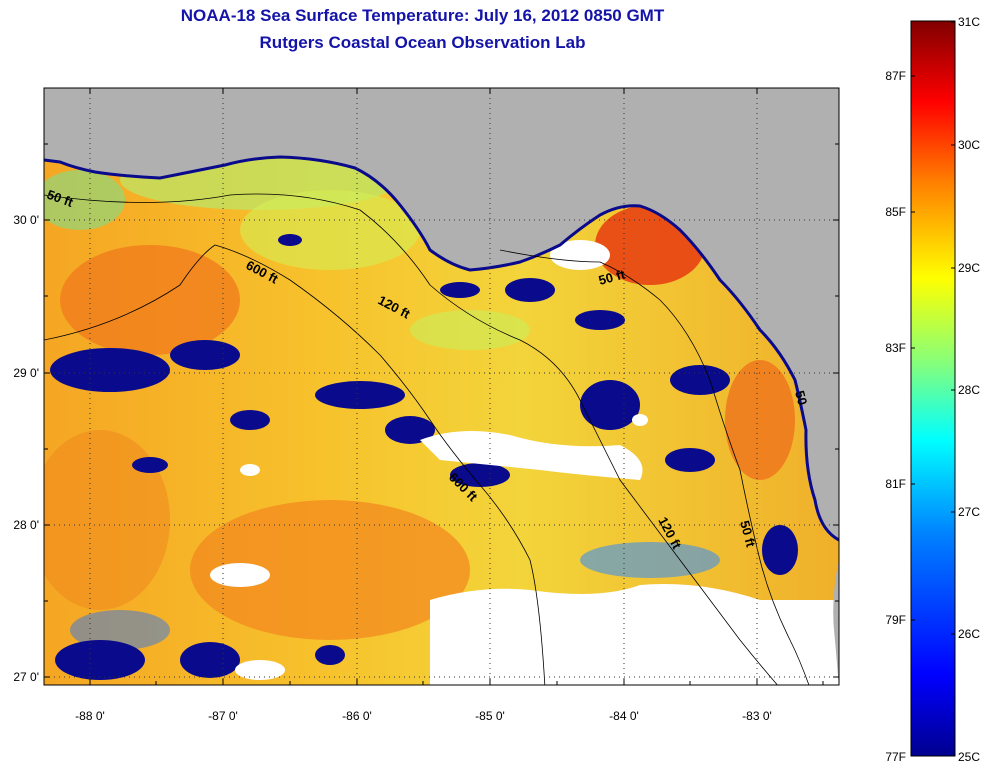 Image resolution: width=992 pixels, height=770 pixels. What do you see at coordinates (895, 348) in the screenshot?
I see `colorbar-fahrenheit-label: 83F` at bounding box center [895, 348].